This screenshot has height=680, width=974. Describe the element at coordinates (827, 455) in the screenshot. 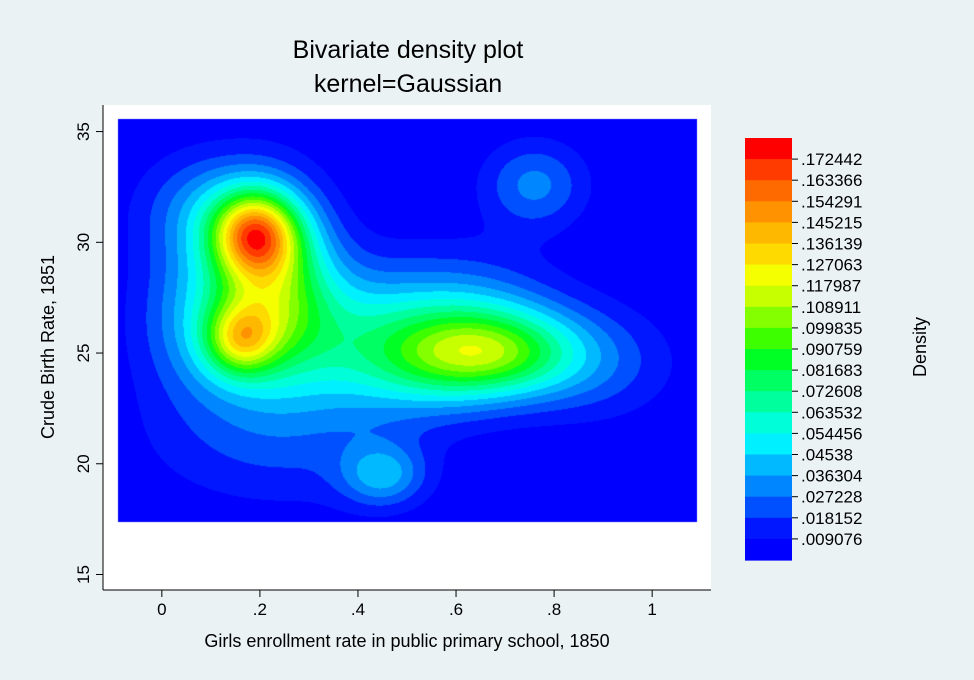

I see `colorbar-tick-label: .04538` at that location.